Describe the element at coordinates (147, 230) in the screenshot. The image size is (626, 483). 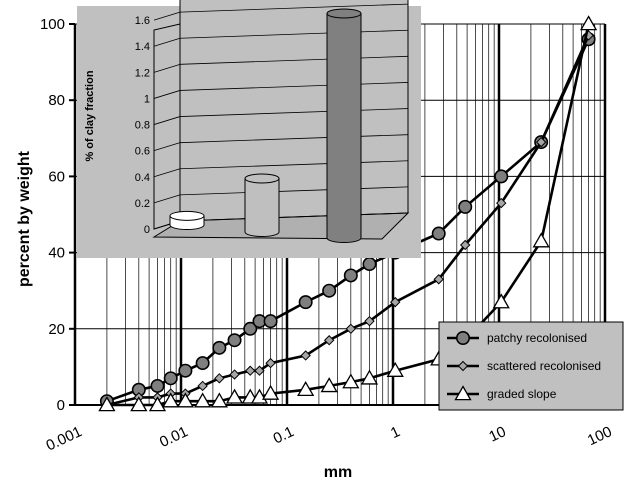
I see `inset-y-tick-label: 0` at that location.